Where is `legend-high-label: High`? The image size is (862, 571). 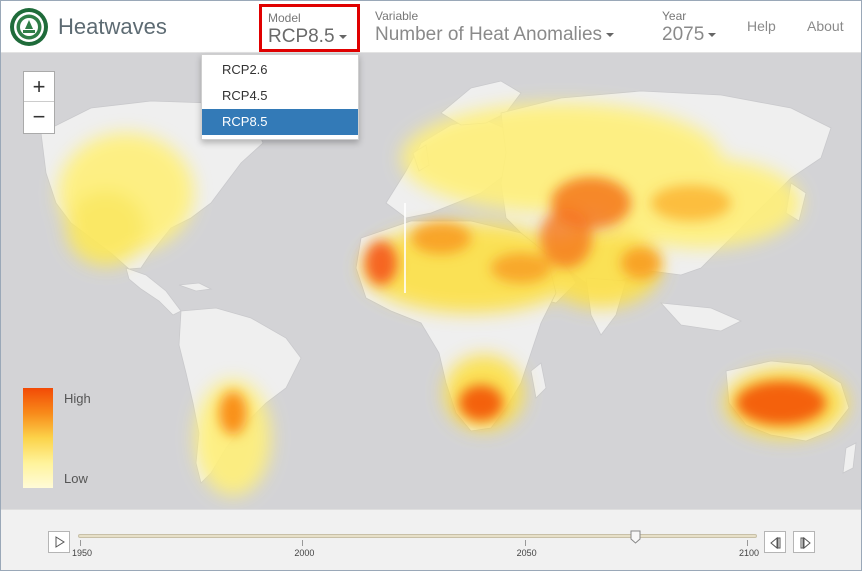 legend-high-label: High is located at coordinates (77, 398).